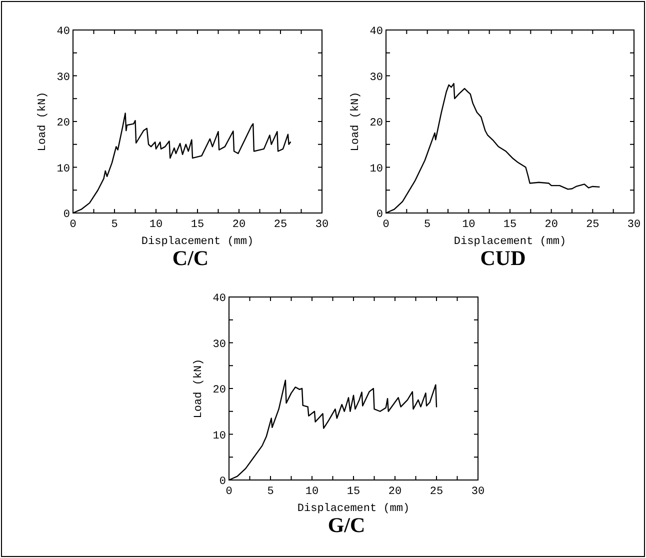  Describe the element at coordinates (190, 258) in the screenshot. I see `text: C/C` at that location.